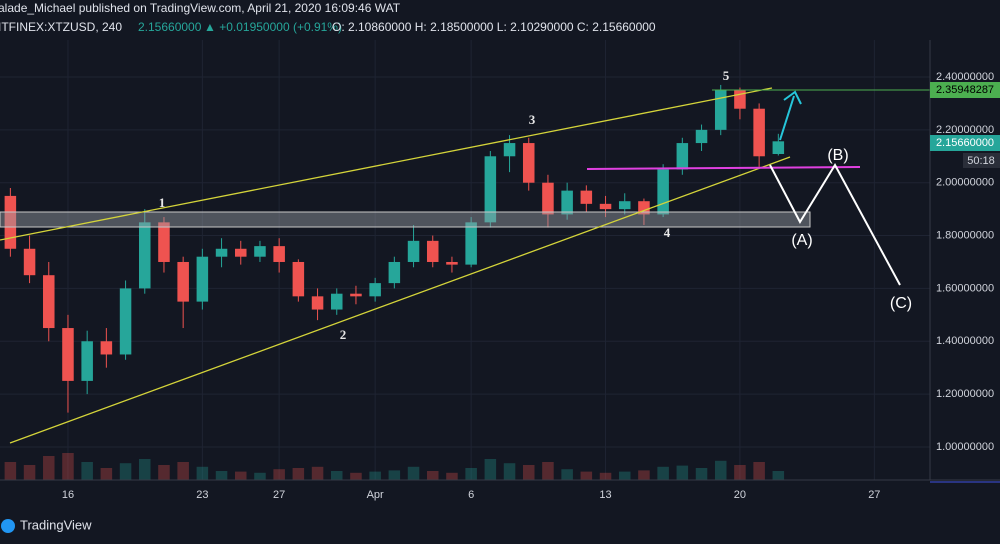 Image resolution: width=1000 pixels, height=544 pixels. What do you see at coordinates (792, 97) in the screenshot?
I see `arrow-head` at bounding box center [792, 97].